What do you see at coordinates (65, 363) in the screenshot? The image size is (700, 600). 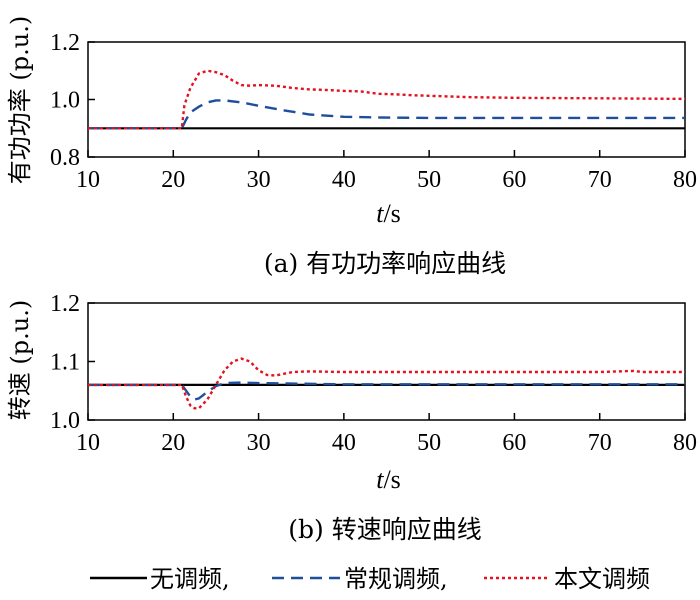 I see `y-tick-label: 1.1` at bounding box center [65, 363].